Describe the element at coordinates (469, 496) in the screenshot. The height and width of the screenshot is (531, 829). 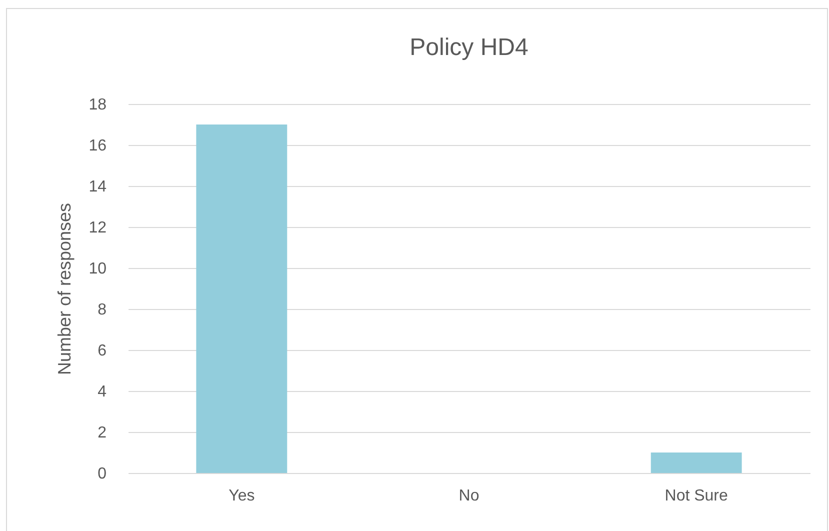
I see `x-tick-label: No` at that location.